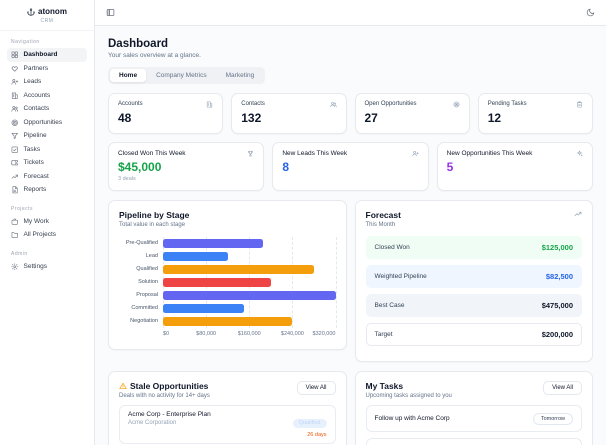 Image resolution: width=606 pixels, height=445 pixels. Describe the element at coordinates (240, 75) in the screenshot. I see `tab: Marketing` at that location.